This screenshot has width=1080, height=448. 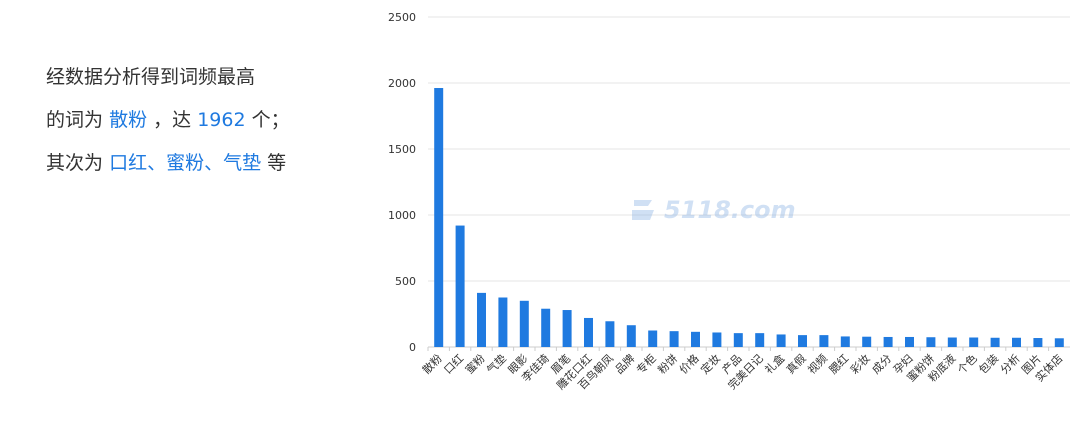 I want to click on watermark-logo-icon: 5118.com, so click(x=714, y=210).